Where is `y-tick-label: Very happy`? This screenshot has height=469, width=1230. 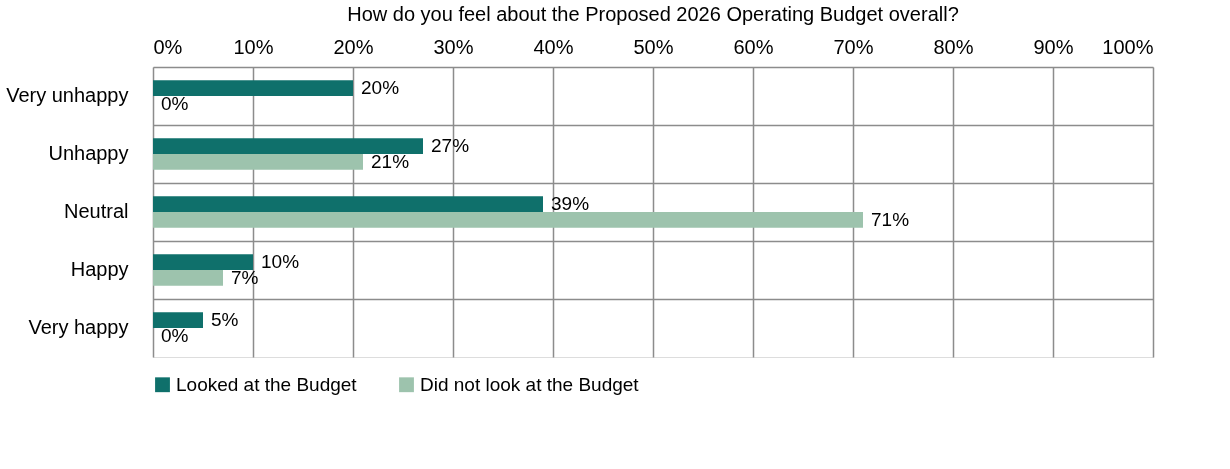
y-tick-label: Very happy is located at coordinates (78, 327).